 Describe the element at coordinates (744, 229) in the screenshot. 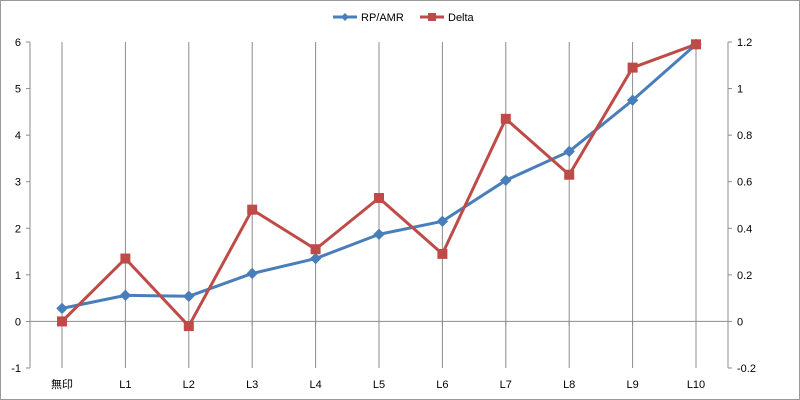

I see `y-right-tick-label: 0.4` at that location.